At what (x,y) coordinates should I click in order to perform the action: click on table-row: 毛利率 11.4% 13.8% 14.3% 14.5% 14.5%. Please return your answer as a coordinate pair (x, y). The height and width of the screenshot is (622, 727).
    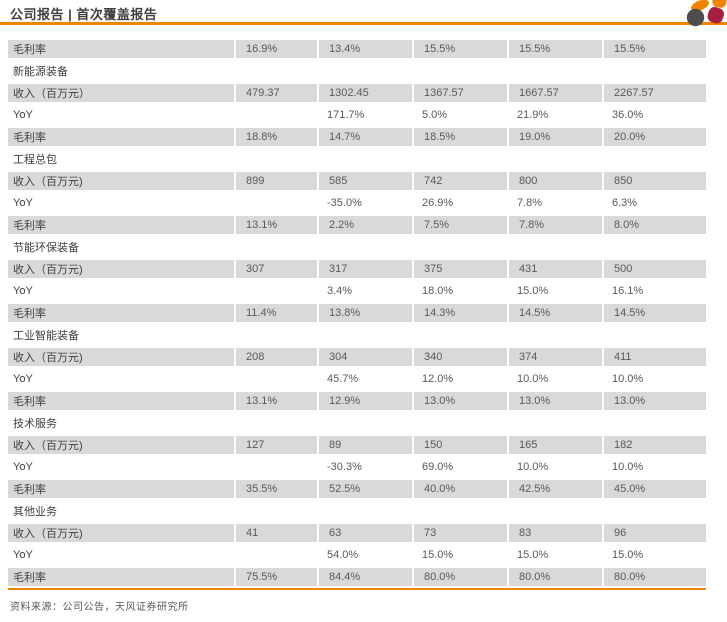
    Looking at the image, I should click on (357, 313).